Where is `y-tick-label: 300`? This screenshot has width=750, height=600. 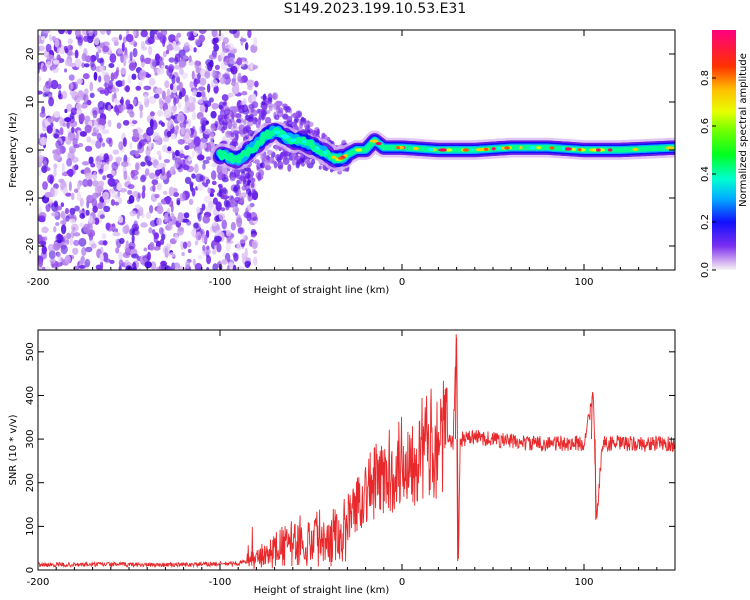
y-tick-label: 300 is located at coordinates (30, 439).